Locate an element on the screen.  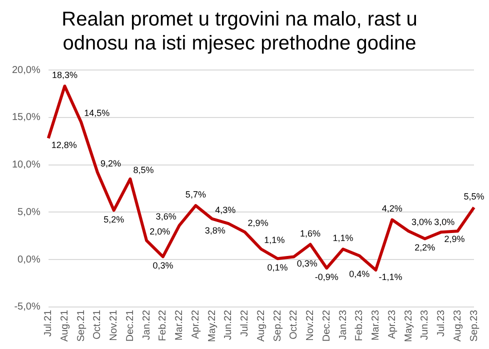
y-tick-label: 5,0% is located at coordinates (29, 212).